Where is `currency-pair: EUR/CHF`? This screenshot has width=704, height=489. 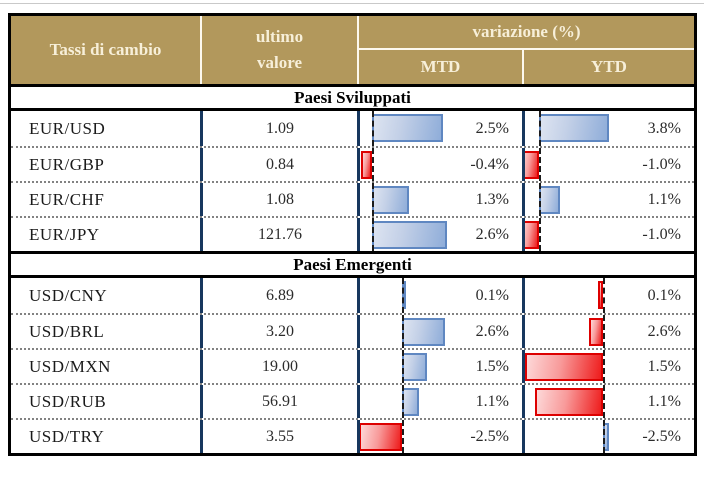 currency-pair: EUR/CHF is located at coordinates (67, 199).